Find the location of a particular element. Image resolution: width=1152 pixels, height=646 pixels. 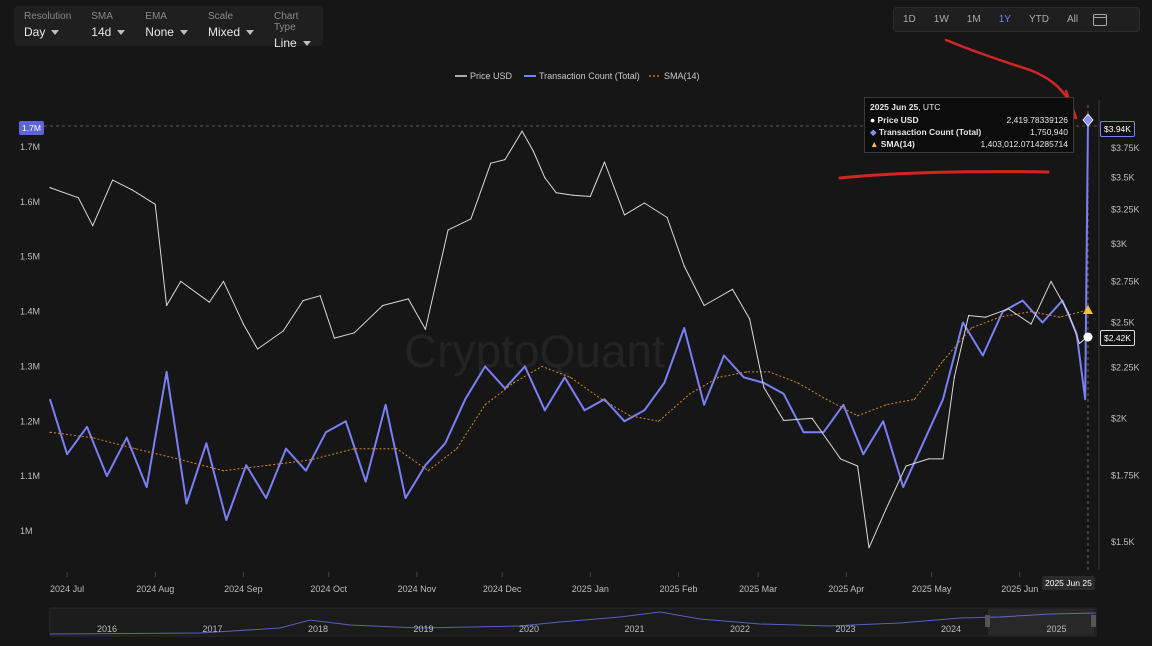

navigator: 2016 2017 2018 2019 2020 2021 2022 2023 2024 2025 is located at coordinates (573, 622).